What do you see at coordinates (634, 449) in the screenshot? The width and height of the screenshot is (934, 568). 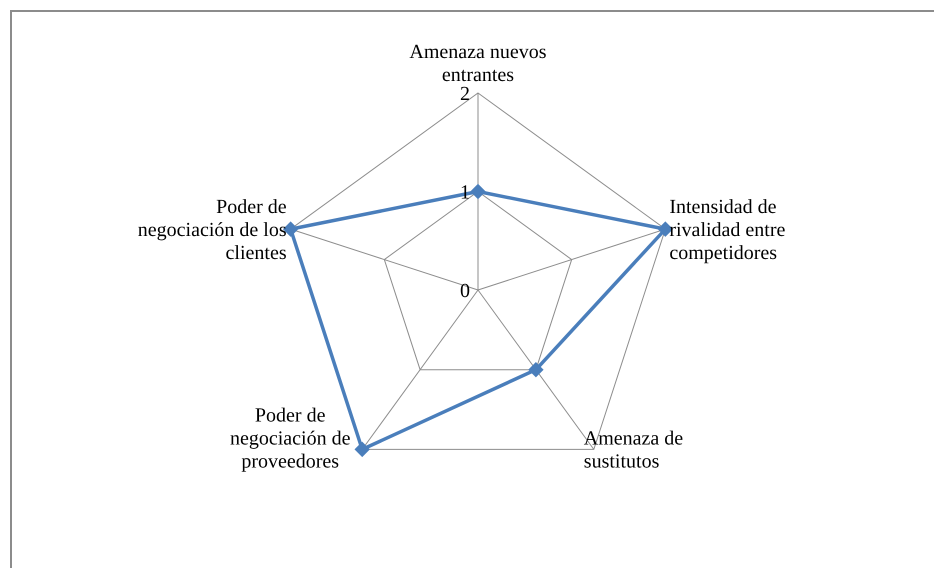 I see `spoke-label: Amenaza de sustitutos` at bounding box center [634, 449].